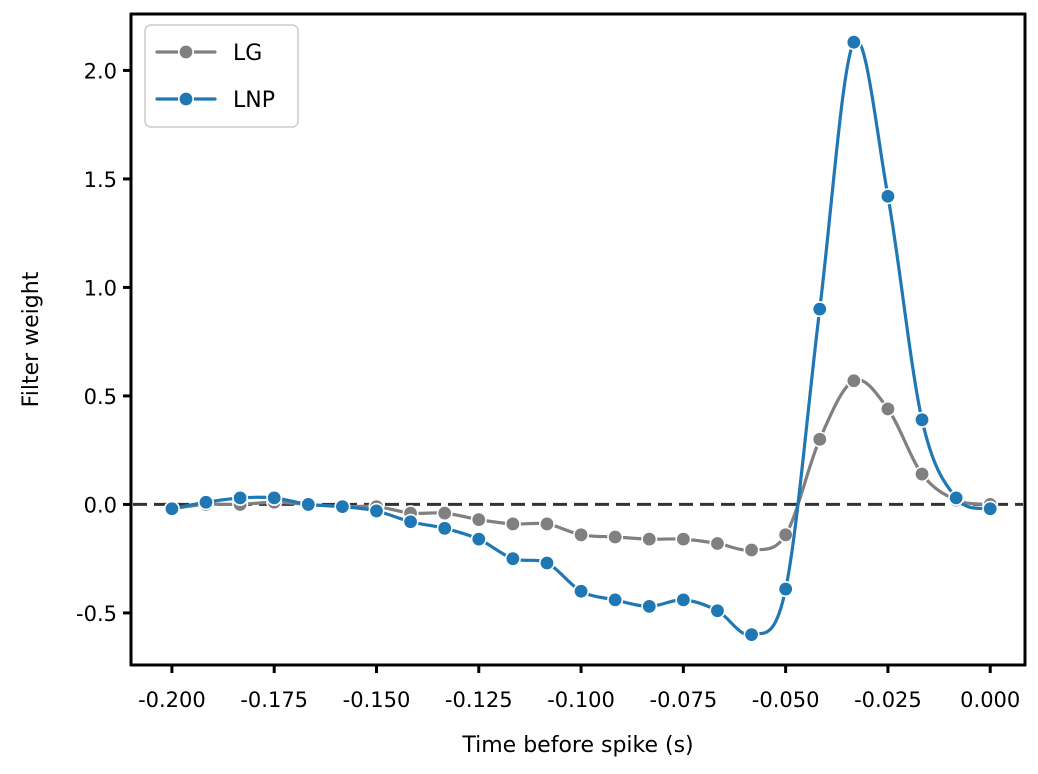 This screenshot has height=774, width=1038. I want to click on x-tick-label: 0.000, so click(990, 700).